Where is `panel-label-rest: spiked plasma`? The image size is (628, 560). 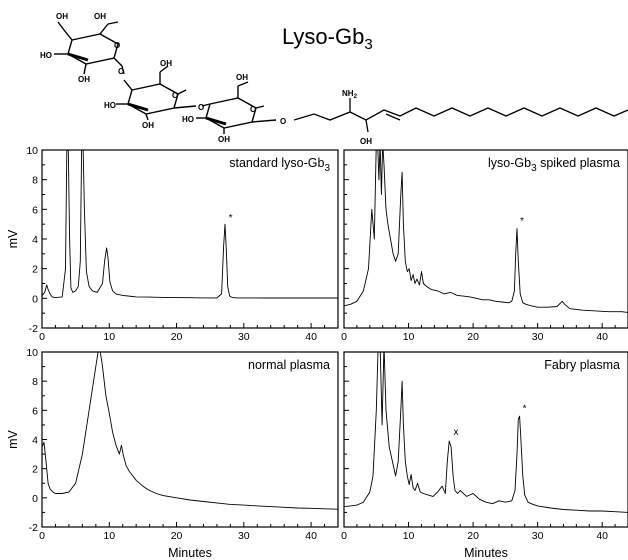
panel-label-rest: spiked plasma is located at coordinates (578, 163).